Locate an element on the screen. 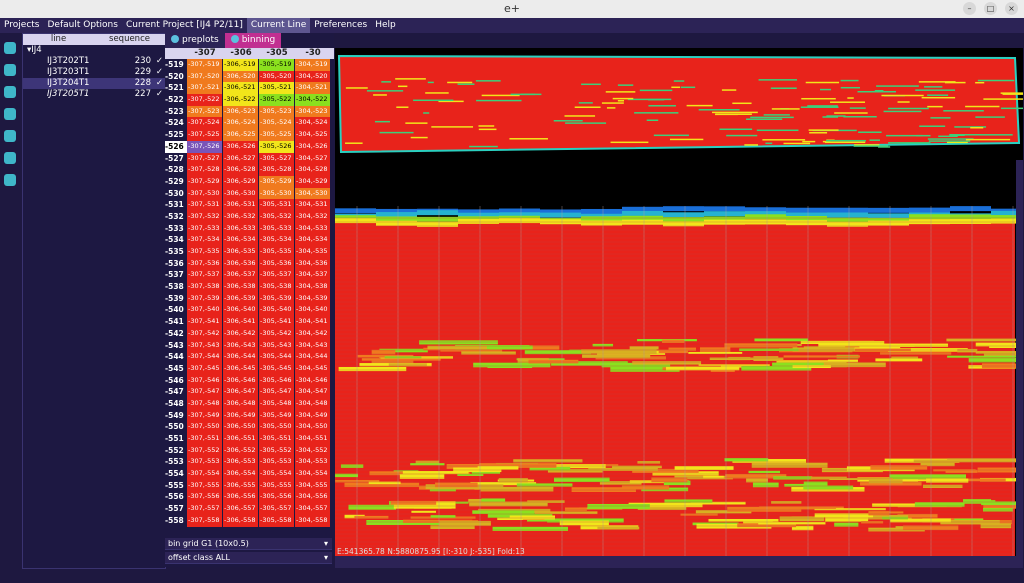 This screenshot has width=1024, height=583. bin-cell: -305,-530 is located at coordinates (277, 193).